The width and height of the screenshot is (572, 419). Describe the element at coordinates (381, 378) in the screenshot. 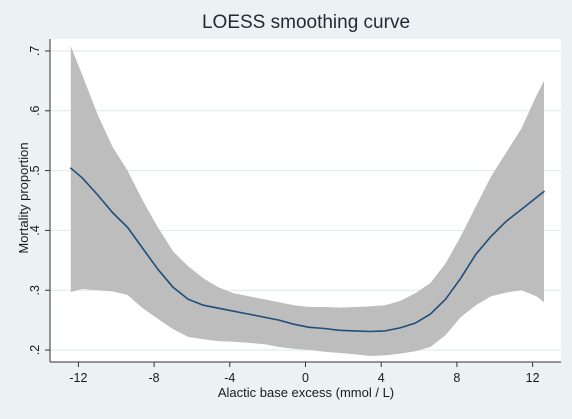

I see `x-tick-label-4: 4` at that location.